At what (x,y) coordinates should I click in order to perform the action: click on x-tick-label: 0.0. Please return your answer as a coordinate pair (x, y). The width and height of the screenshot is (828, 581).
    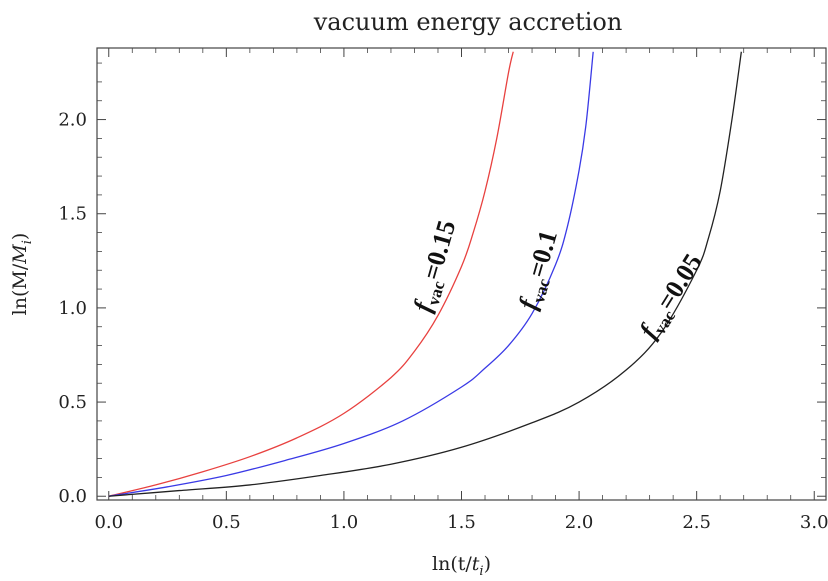
    Looking at the image, I should click on (108, 522).